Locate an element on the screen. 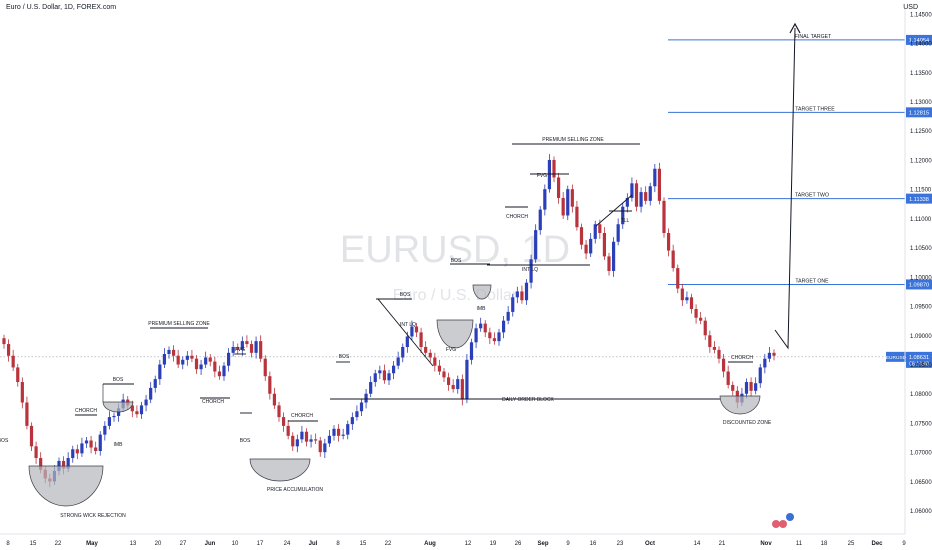 This screenshot has height=550, width=932. annotation-label: CHORCH is located at coordinates (302, 416).